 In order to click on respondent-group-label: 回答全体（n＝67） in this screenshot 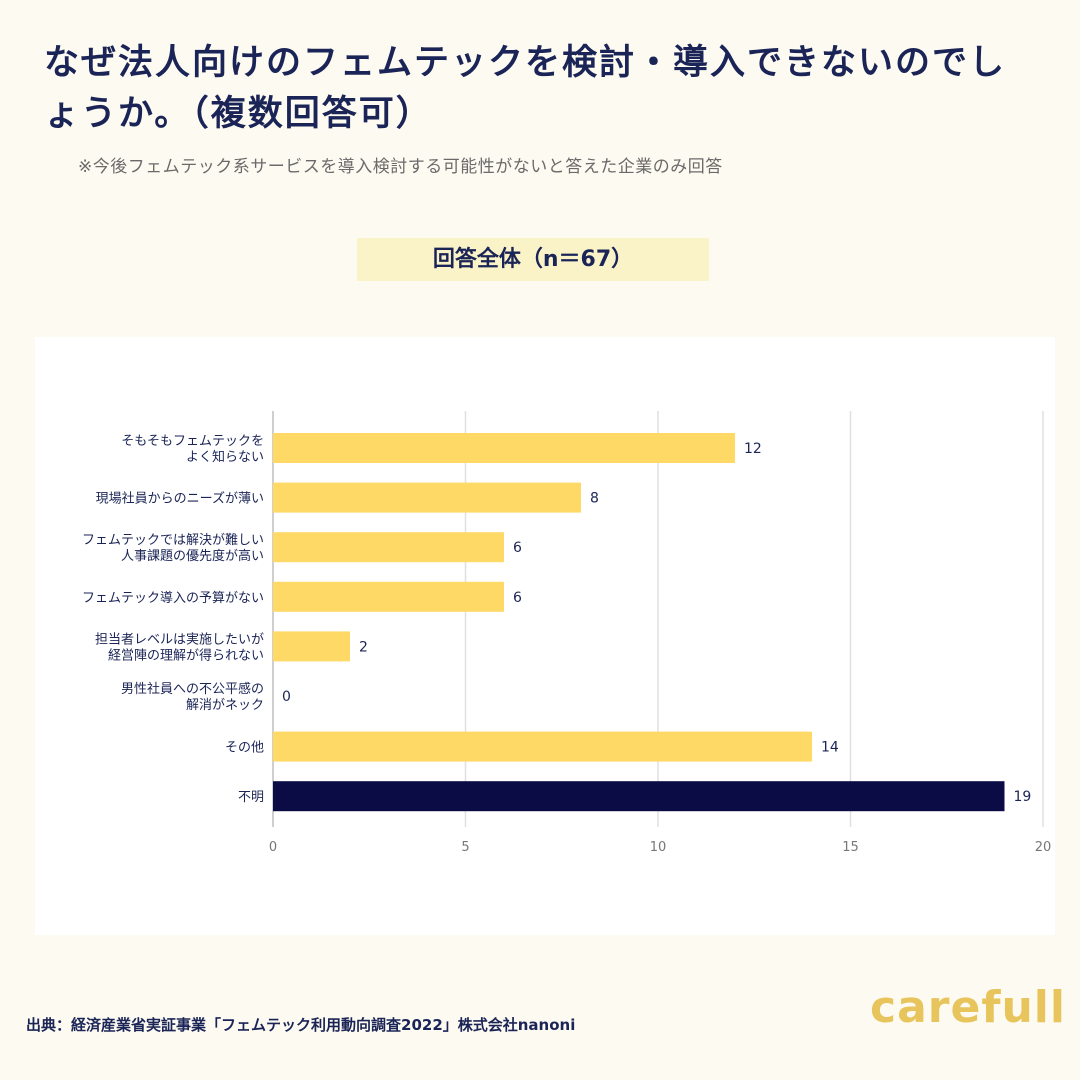, I will do `click(533, 259)`.